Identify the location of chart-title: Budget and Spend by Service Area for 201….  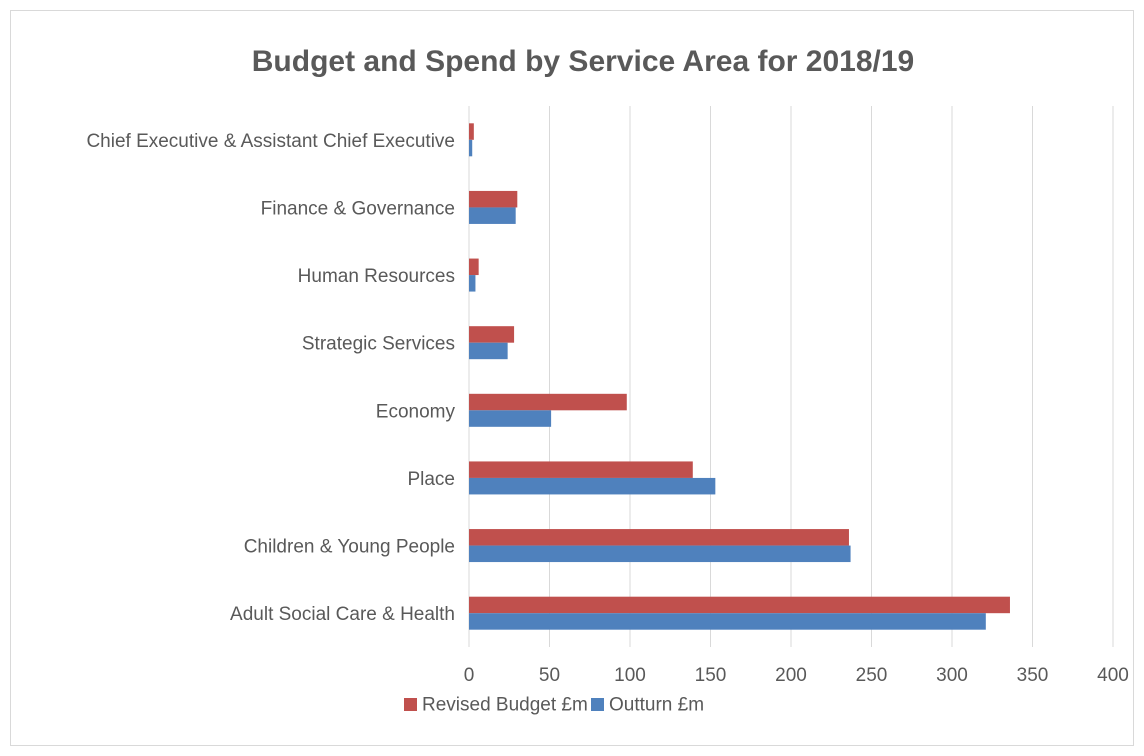
(583, 61).